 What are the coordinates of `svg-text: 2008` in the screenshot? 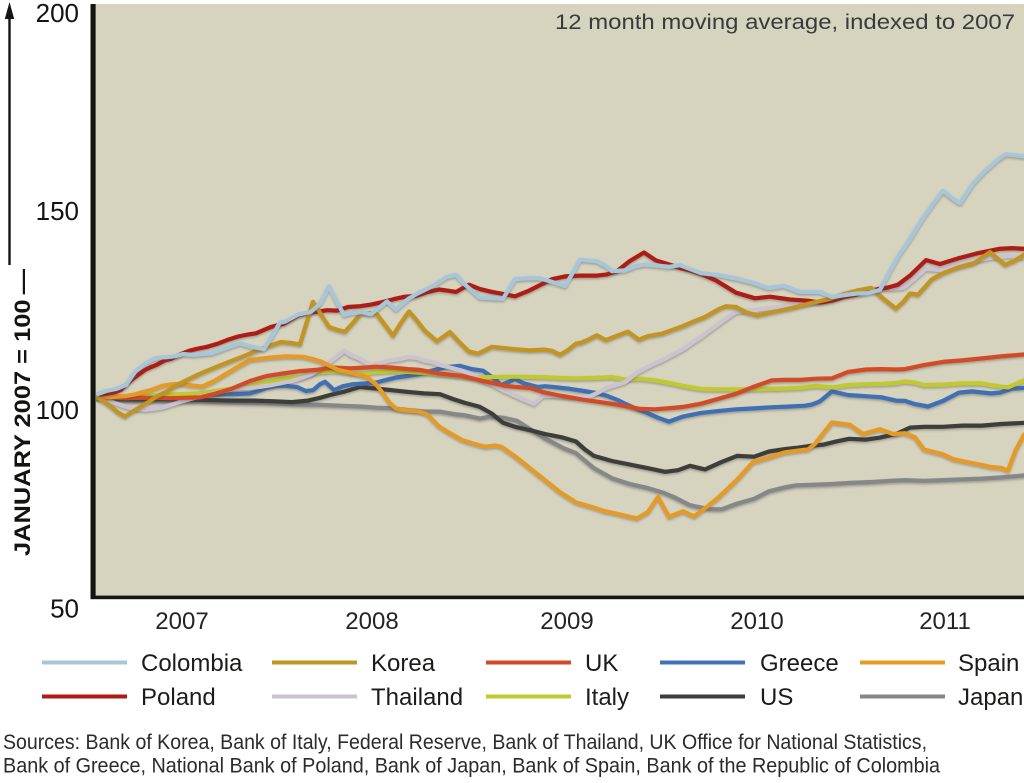 It's located at (371, 621).